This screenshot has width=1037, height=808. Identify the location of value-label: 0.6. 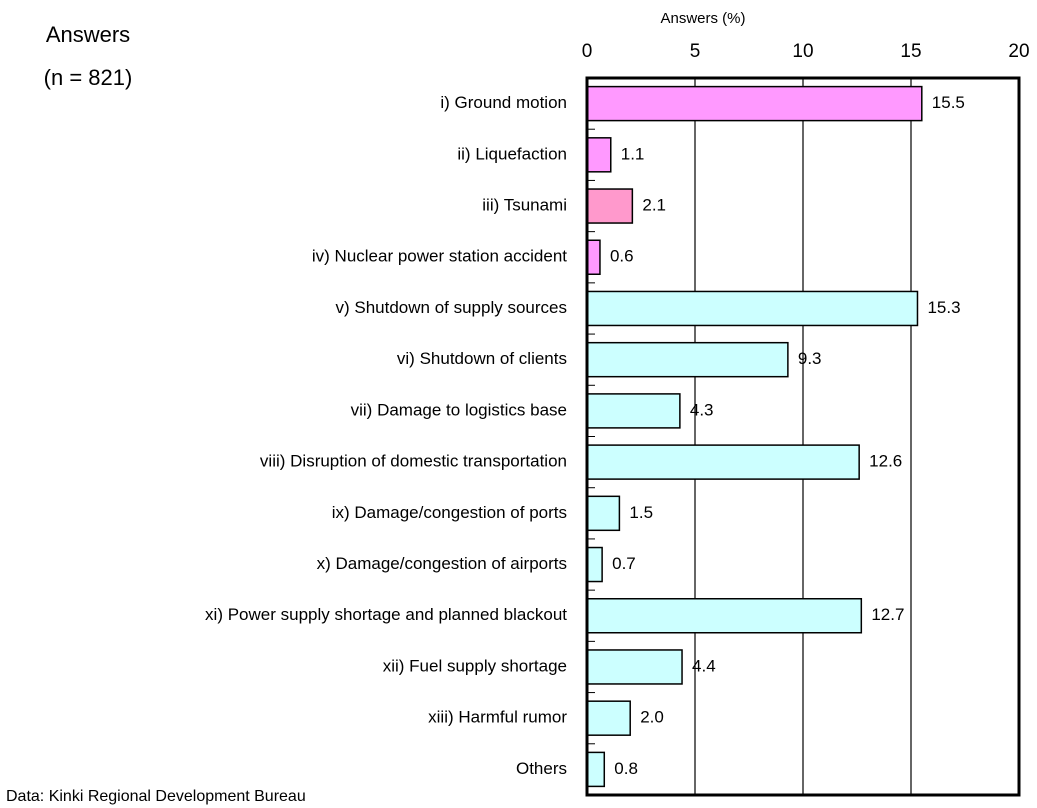
(622, 256).